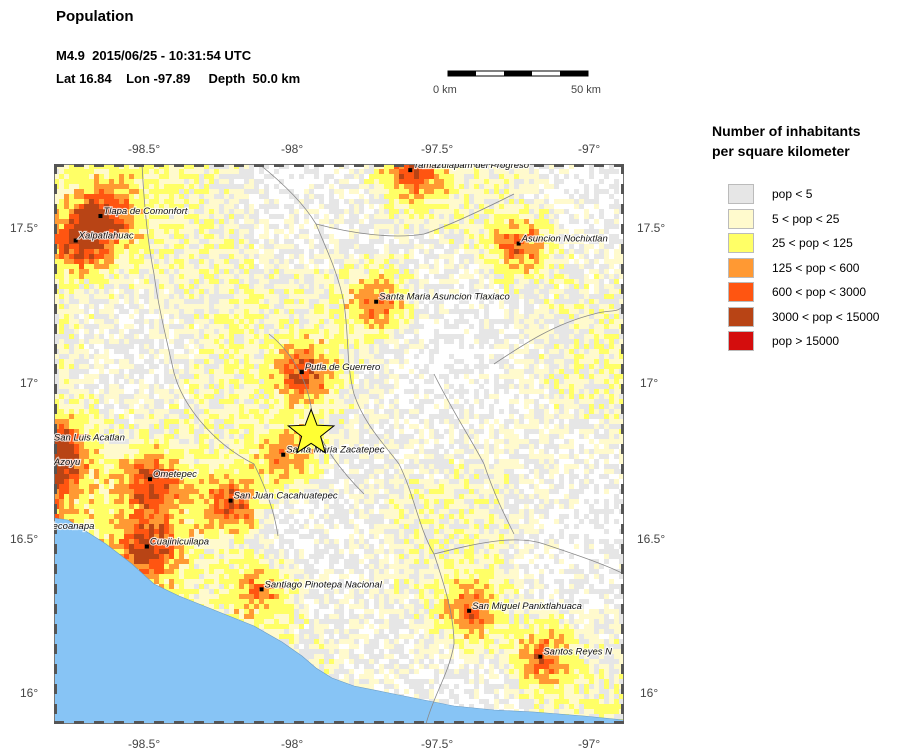 This screenshot has height=756, width=904. I want to click on legend-label: 125 < pop < 600, so click(816, 267).